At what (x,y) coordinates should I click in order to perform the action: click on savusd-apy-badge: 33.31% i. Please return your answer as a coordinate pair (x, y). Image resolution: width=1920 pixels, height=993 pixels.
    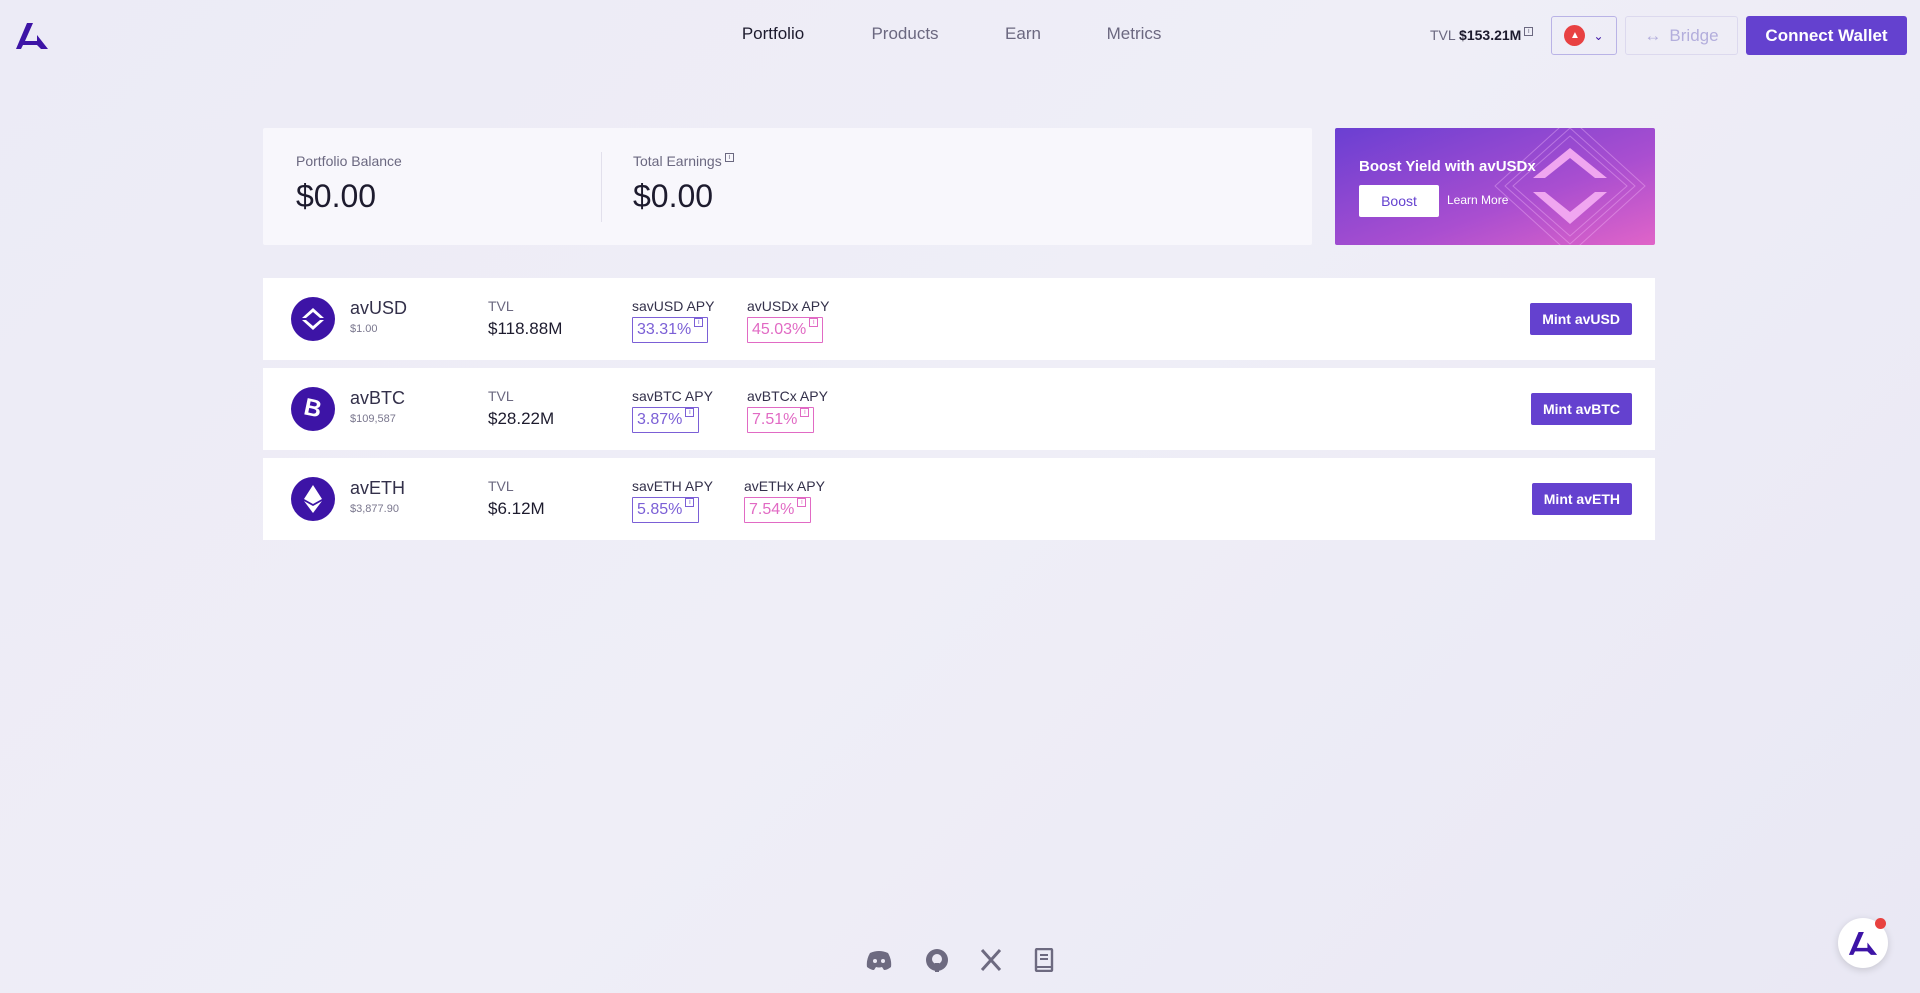
    Looking at the image, I should click on (670, 330).